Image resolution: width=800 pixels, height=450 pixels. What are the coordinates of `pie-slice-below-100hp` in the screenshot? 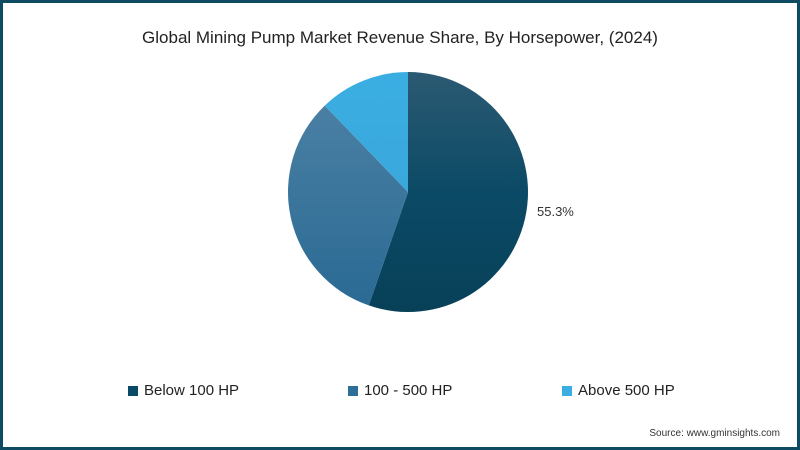 It's located at (448, 192).